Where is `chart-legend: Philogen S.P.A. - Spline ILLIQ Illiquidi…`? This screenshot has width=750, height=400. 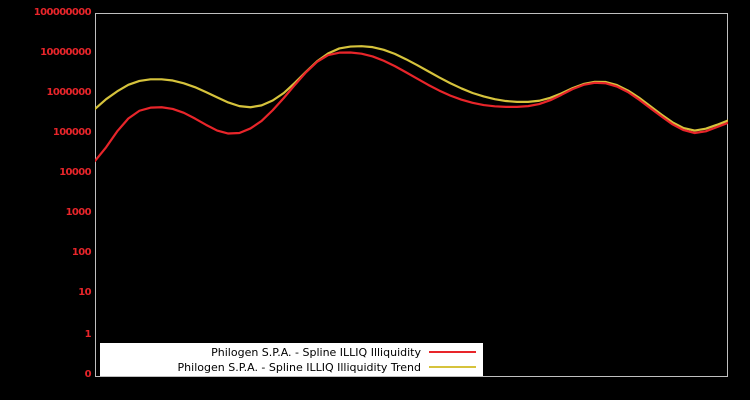
chart-legend: Philogen S.P.A. - Spline ILLIQ Illiquidi… is located at coordinates (291, 359).